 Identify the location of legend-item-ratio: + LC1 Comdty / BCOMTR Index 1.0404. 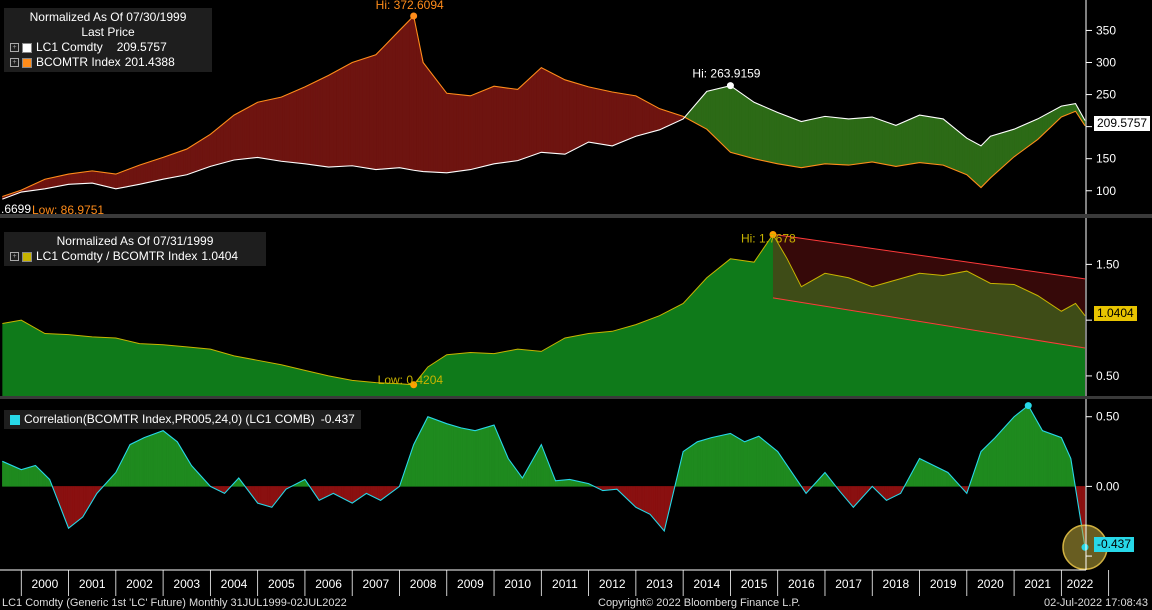
(135, 256).